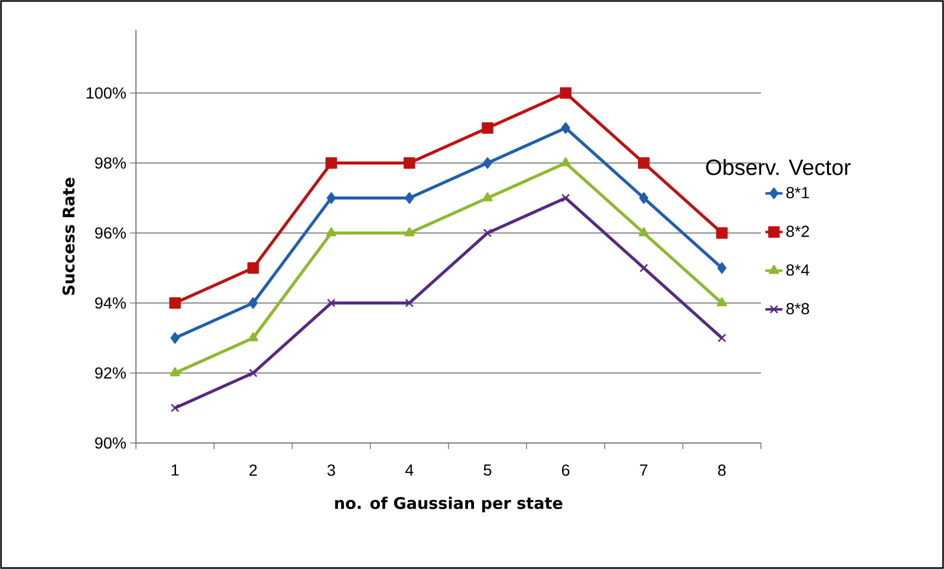 The height and width of the screenshot is (569, 944). Describe the element at coordinates (798, 308) in the screenshot. I see `legend-label: 8*8` at that location.